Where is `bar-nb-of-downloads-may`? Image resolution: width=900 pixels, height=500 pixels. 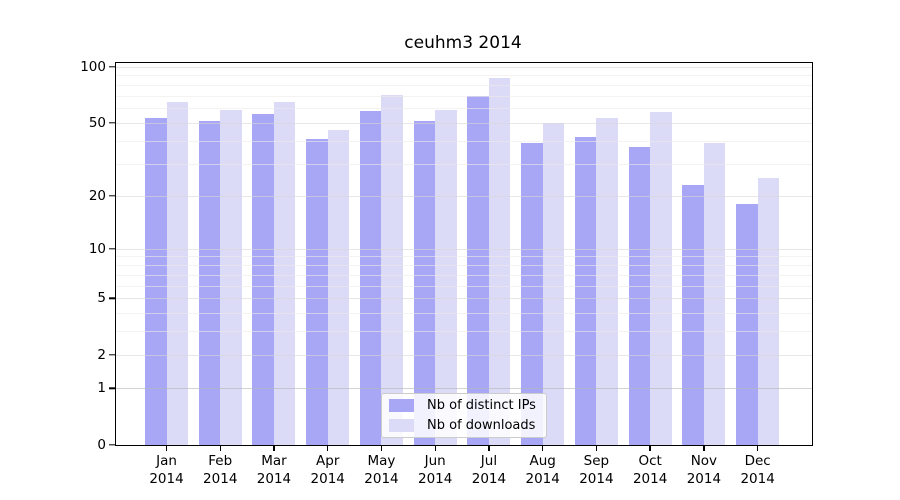 bar-nb-of-downloads-may is located at coordinates (392, 269).